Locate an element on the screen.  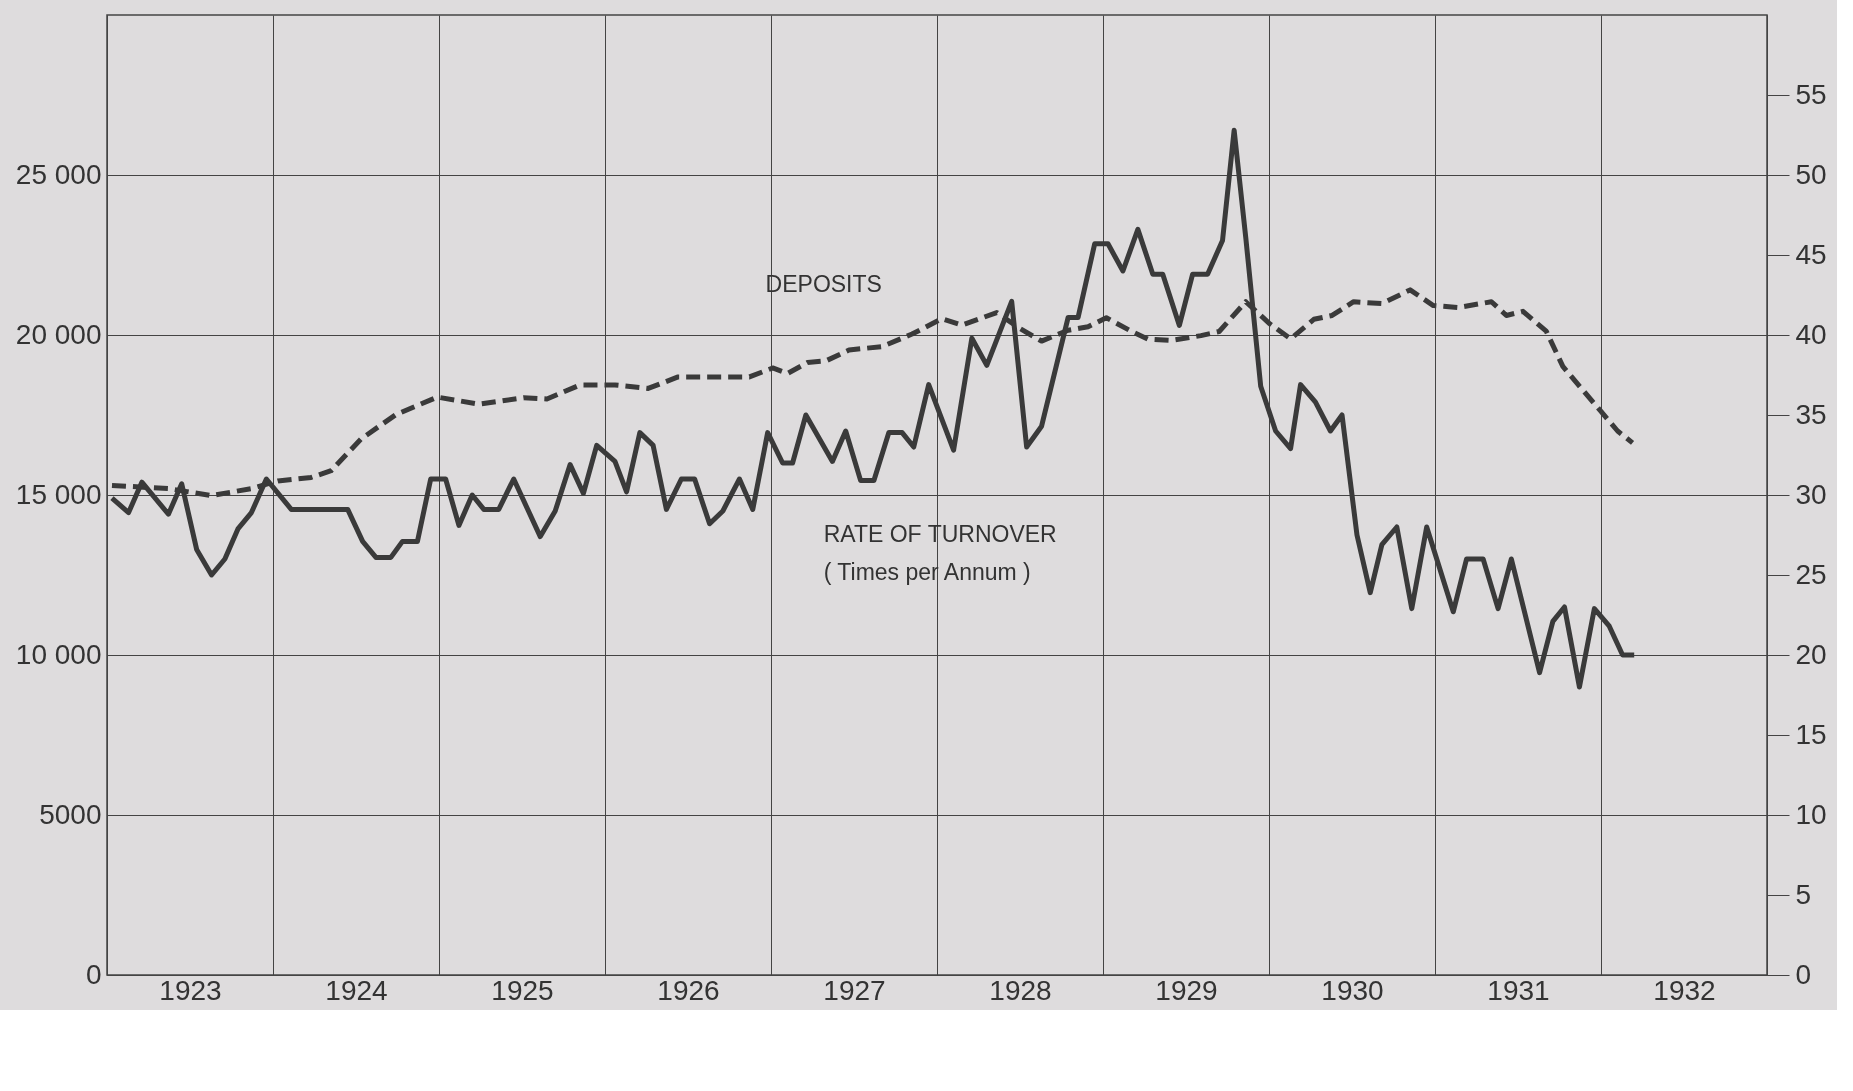
y2-tick-label: 55 is located at coordinates (1811, 94).